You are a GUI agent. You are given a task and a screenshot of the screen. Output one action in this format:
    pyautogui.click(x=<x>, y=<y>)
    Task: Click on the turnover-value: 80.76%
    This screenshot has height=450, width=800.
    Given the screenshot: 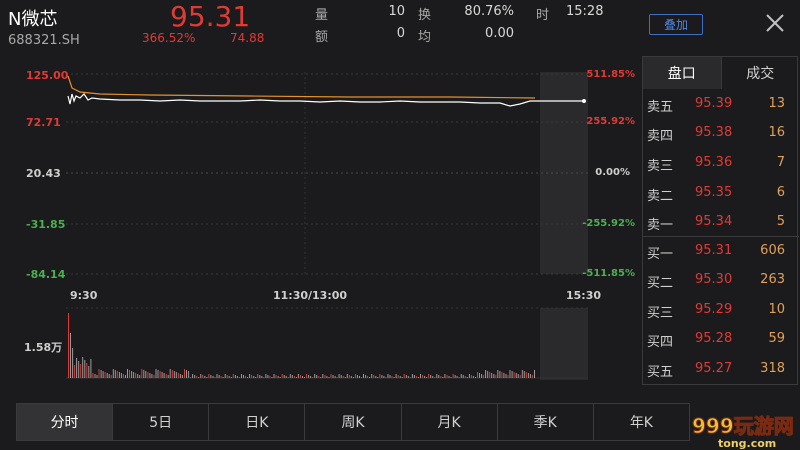 What is the action you would take?
    pyautogui.click(x=489, y=11)
    